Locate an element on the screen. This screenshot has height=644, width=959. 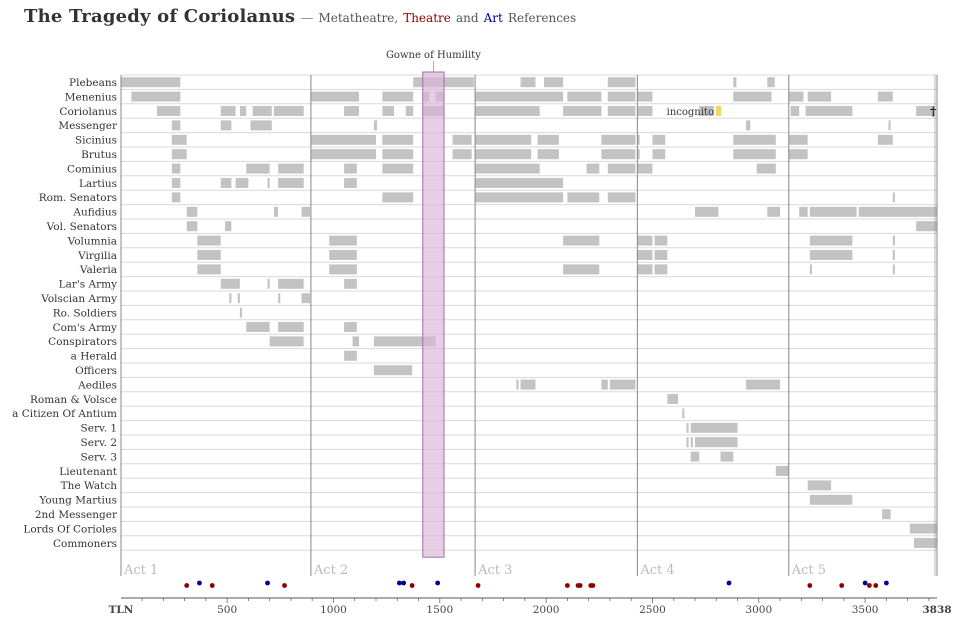
character-label: Aediles is located at coordinates (97, 385).